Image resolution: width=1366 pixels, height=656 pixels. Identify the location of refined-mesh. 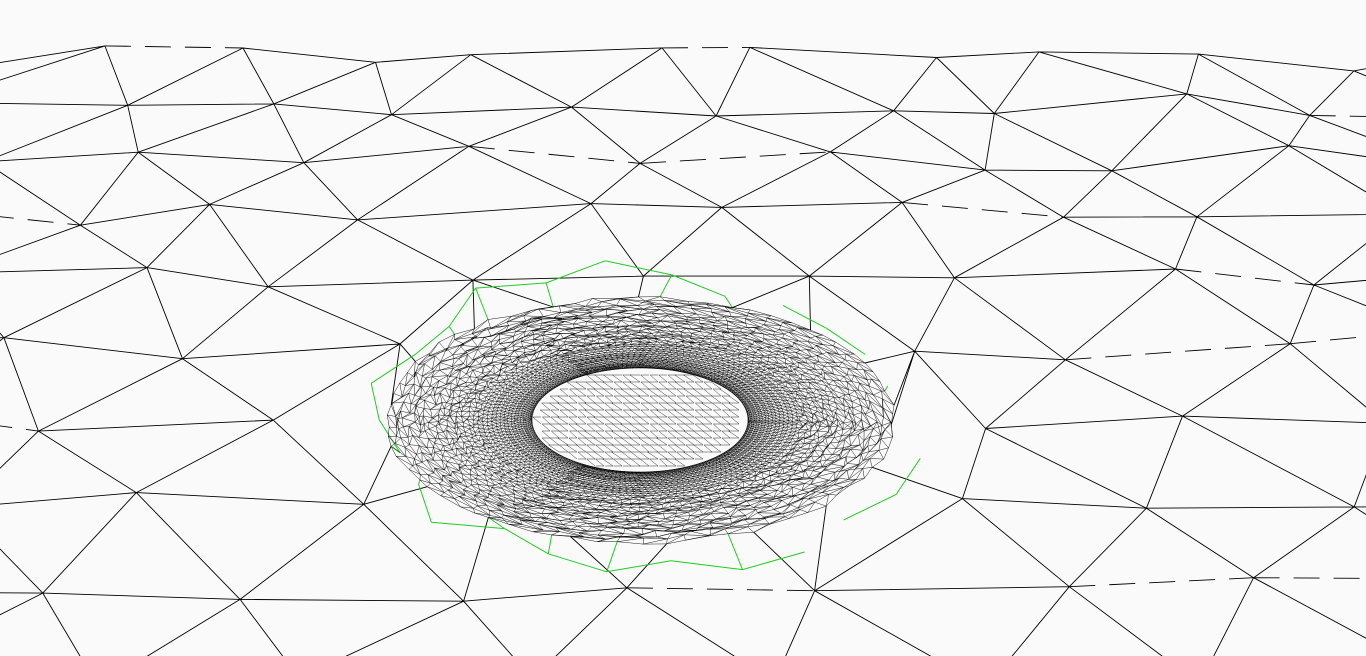
(641, 420).